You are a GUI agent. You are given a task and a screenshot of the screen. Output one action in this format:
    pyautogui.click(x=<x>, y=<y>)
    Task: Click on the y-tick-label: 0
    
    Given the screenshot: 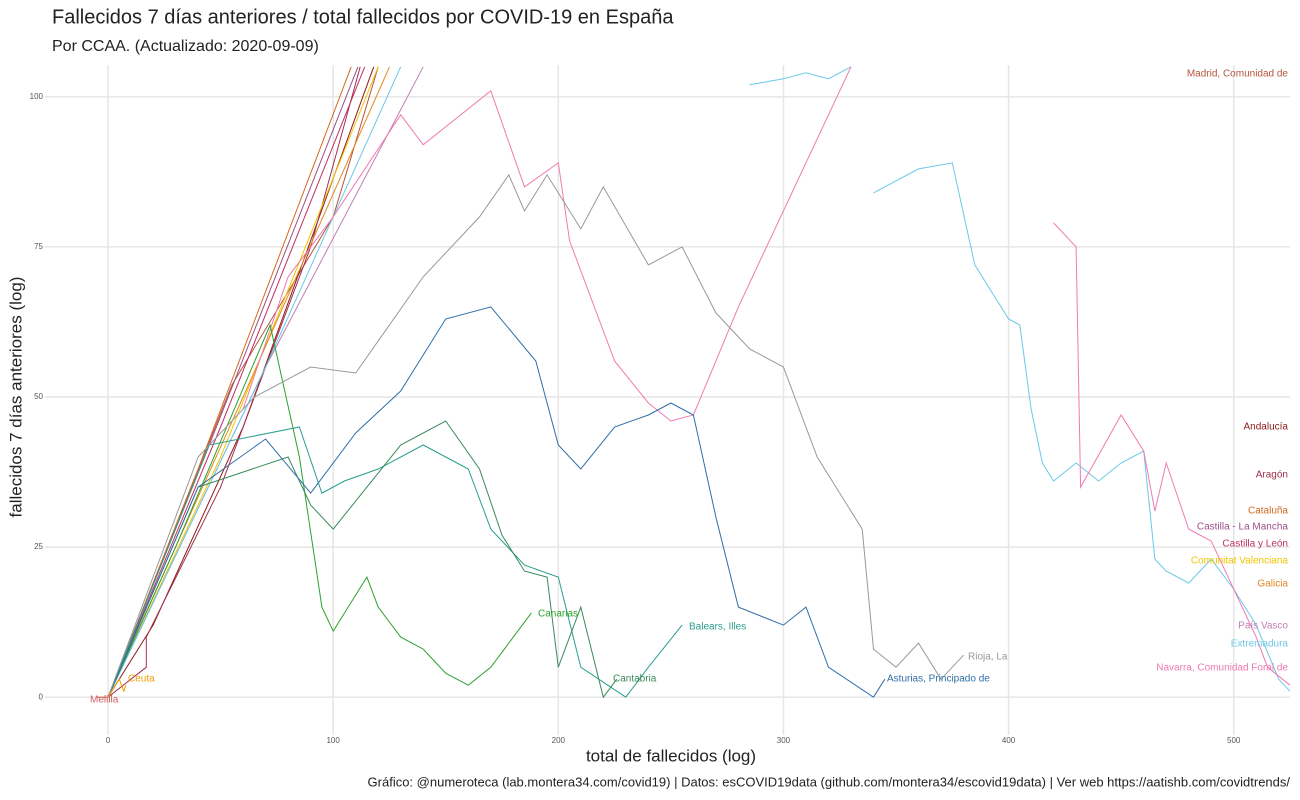 What is the action you would take?
    pyautogui.click(x=41, y=696)
    